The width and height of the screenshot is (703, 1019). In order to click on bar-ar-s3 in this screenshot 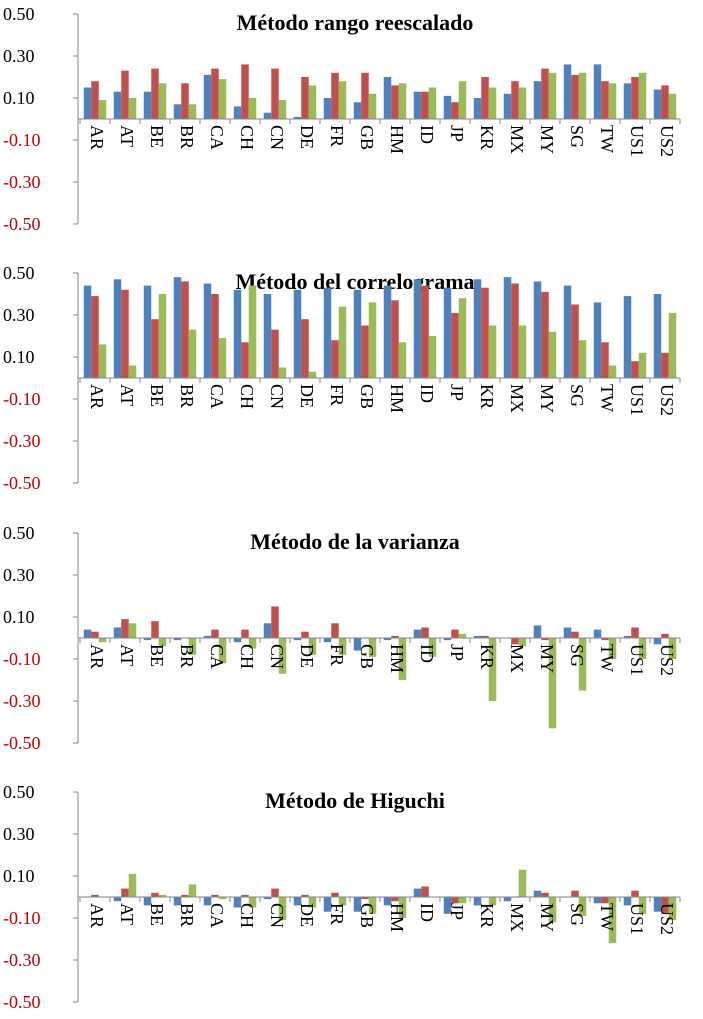, I will do `click(102, 361)`.